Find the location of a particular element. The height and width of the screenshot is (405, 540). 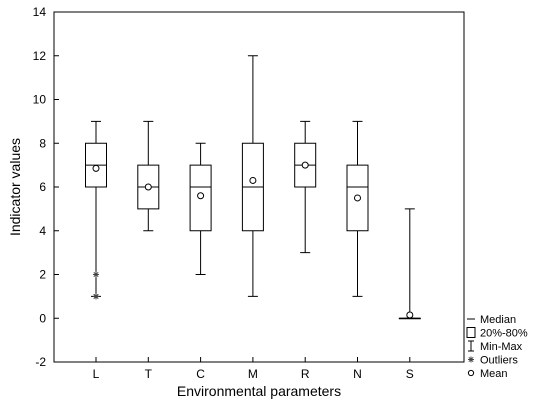

legend-outlier-stroke is located at coordinates (471, 359).